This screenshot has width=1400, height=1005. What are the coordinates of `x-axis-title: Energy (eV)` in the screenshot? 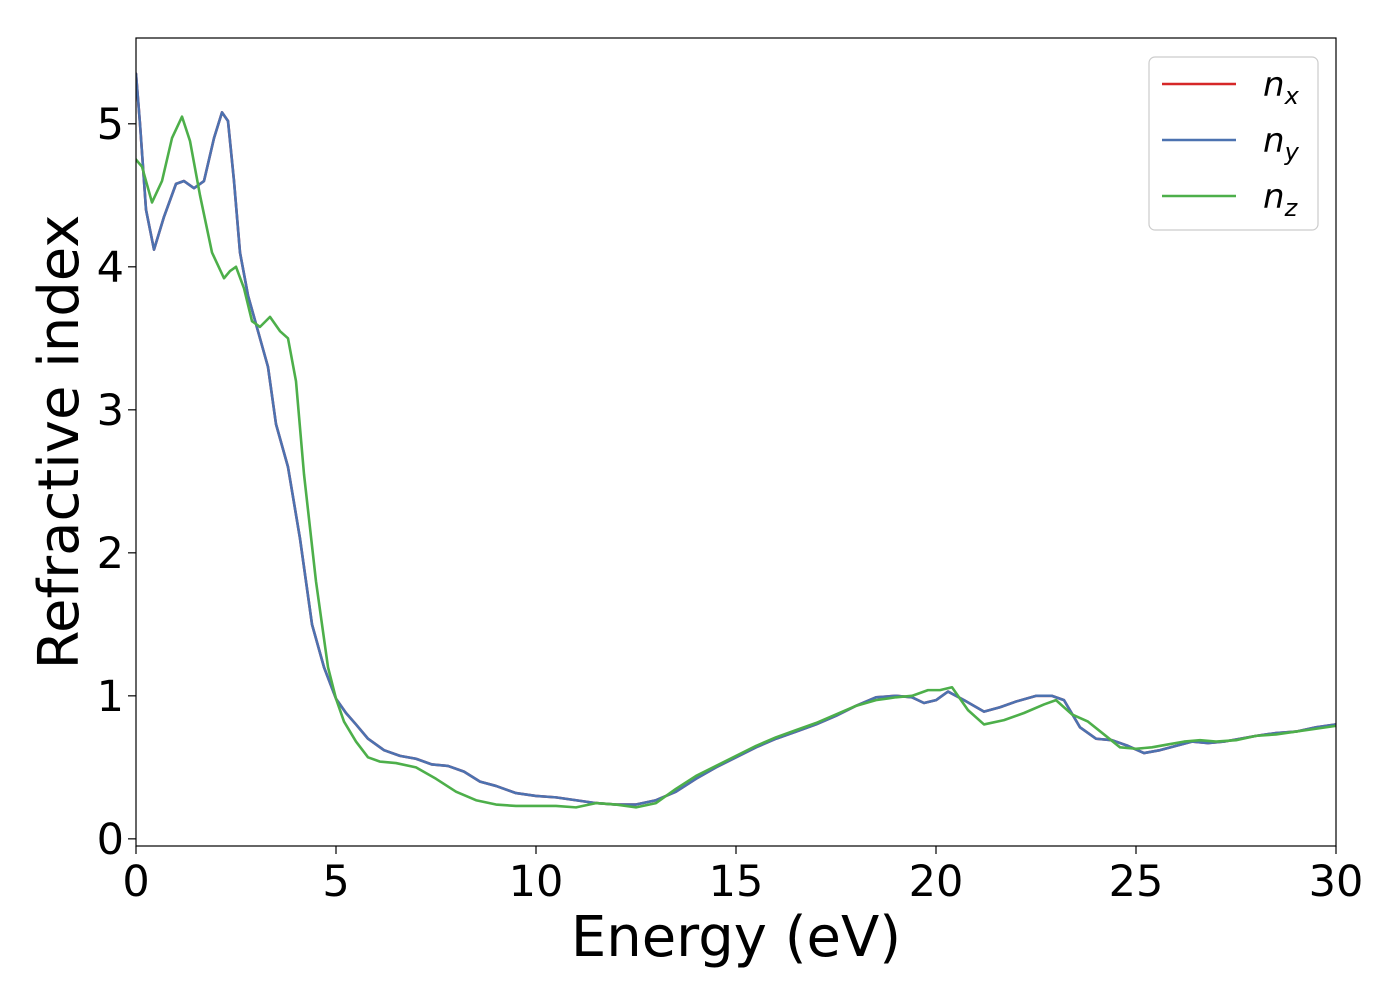 It's located at (736, 937).